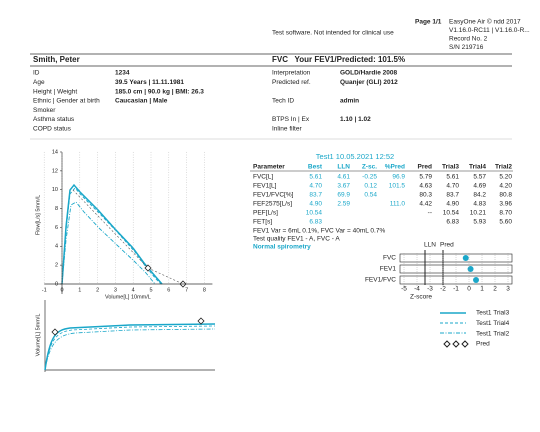 The height and width of the screenshot is (432, 540). Describe the element at coordinates (404, 289) in the screenshot. I see `z-tick-label: -5` at that location.